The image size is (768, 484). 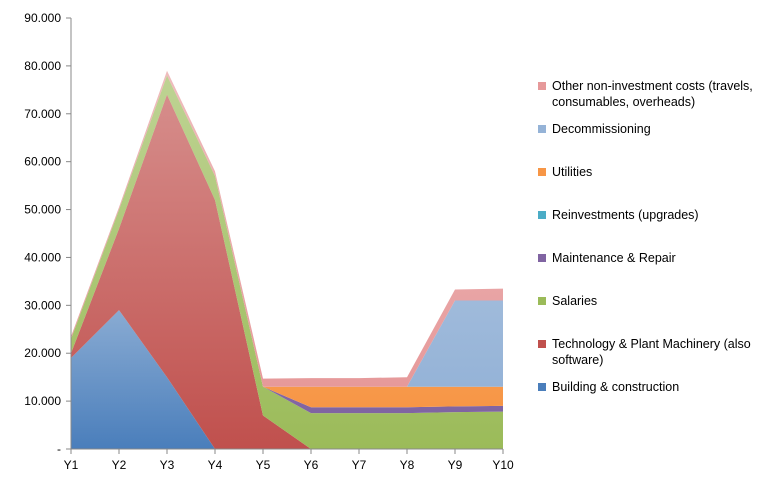 What do you see at coordinates (652, 129) in the screenshot?
I see `legend-item-decommissioning: Decommissioning` at bounding box center [652, 129].